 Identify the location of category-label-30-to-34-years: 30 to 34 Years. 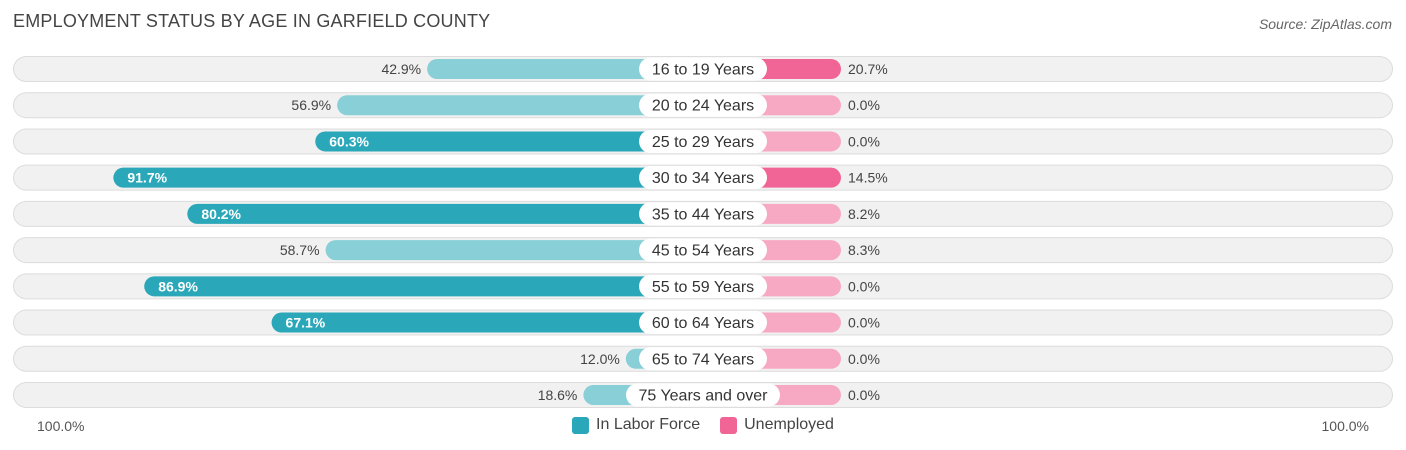
(703, 178).